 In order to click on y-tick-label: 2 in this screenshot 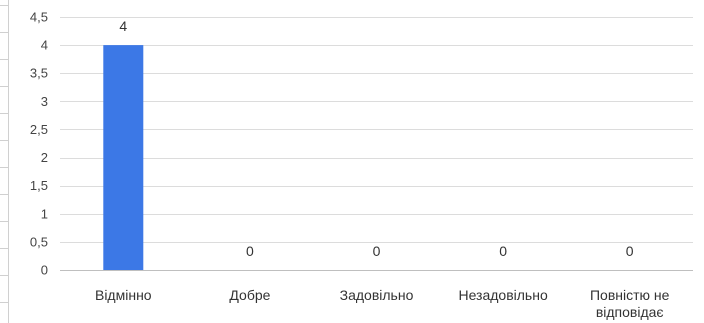, I will do `click(44, 157)`.